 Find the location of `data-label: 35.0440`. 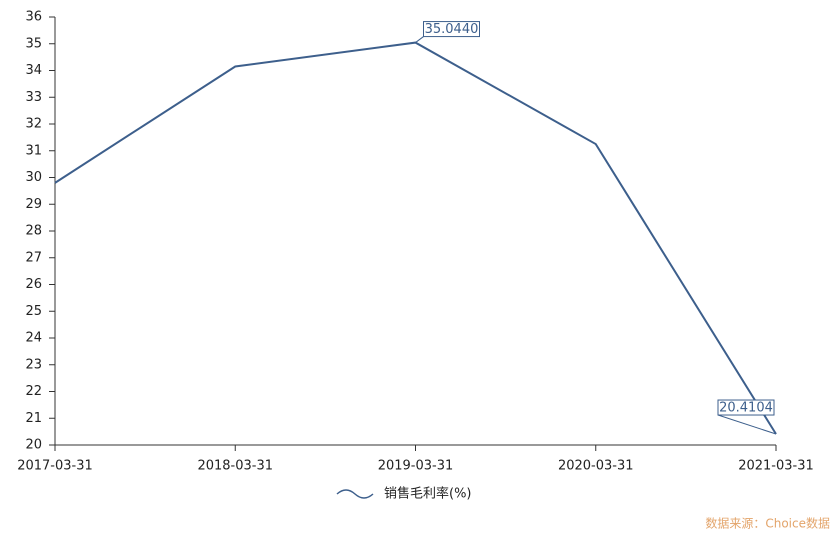

data-label: 35.0440 is located at coordinates (452, 29).